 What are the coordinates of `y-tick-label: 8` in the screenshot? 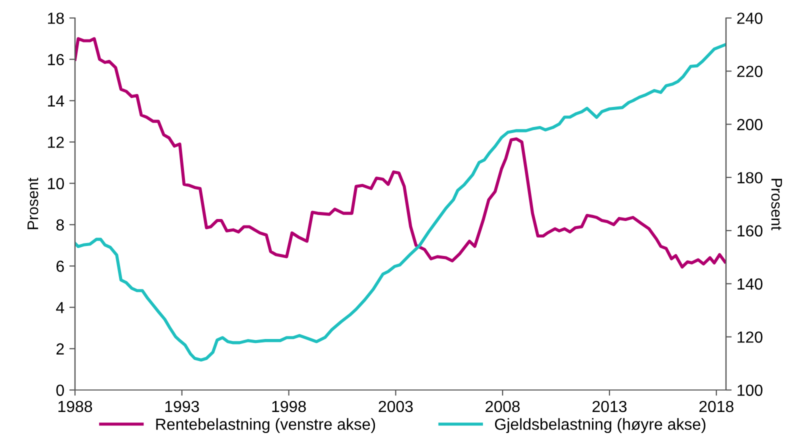 It's located at (60, 225).